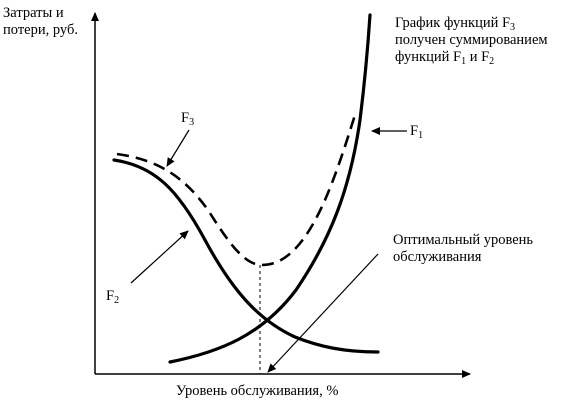 This screenshot has height=404, width=568. I want to click on x-axis-label: Уровень обслуживания, %, so click(257, 391).